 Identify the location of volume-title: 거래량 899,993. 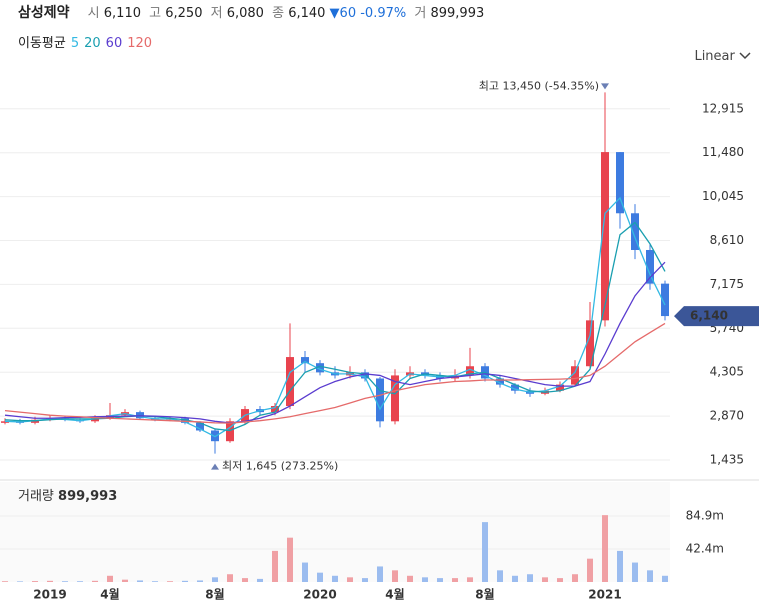
(67, 496).